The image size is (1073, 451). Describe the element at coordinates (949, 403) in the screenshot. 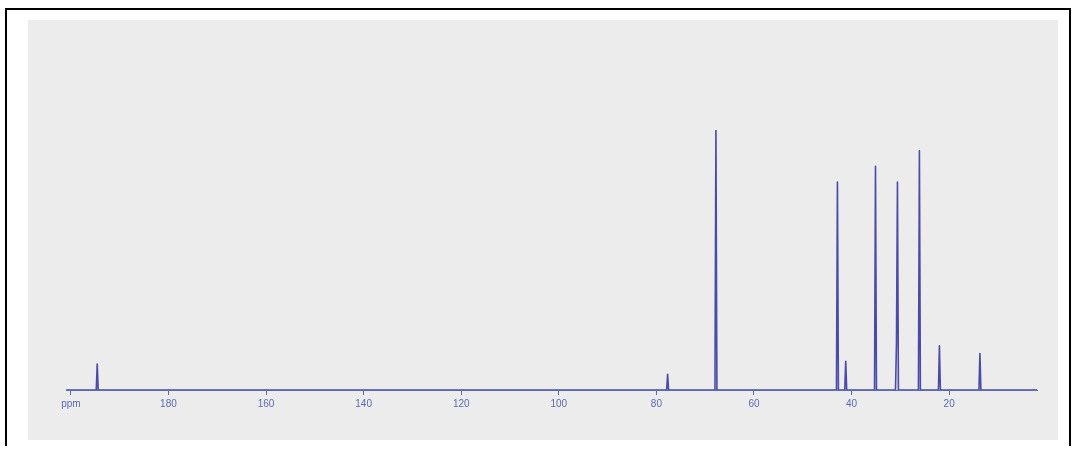

I see `x-tick-label: 20` at that location.